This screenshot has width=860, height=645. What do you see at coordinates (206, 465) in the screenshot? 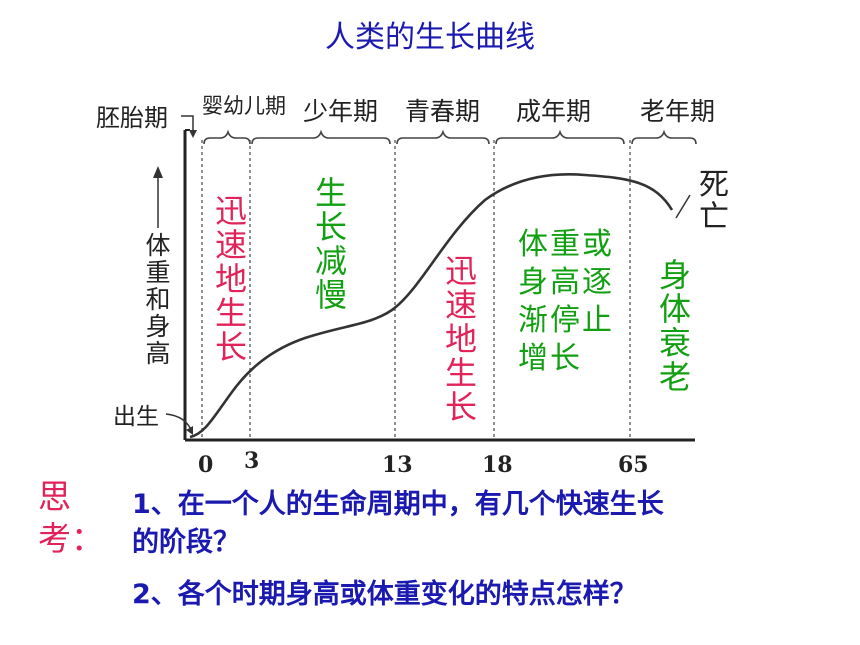
I see `x-tick-0: 0` at bounding box center [206, 465].